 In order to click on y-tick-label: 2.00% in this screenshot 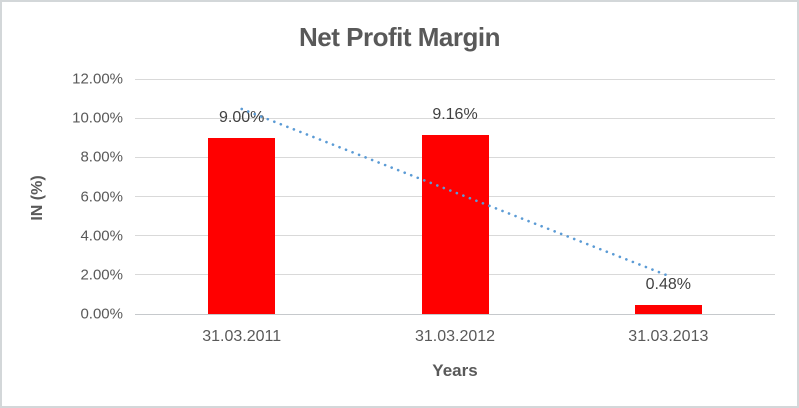, I will do `click(101, 275)`.